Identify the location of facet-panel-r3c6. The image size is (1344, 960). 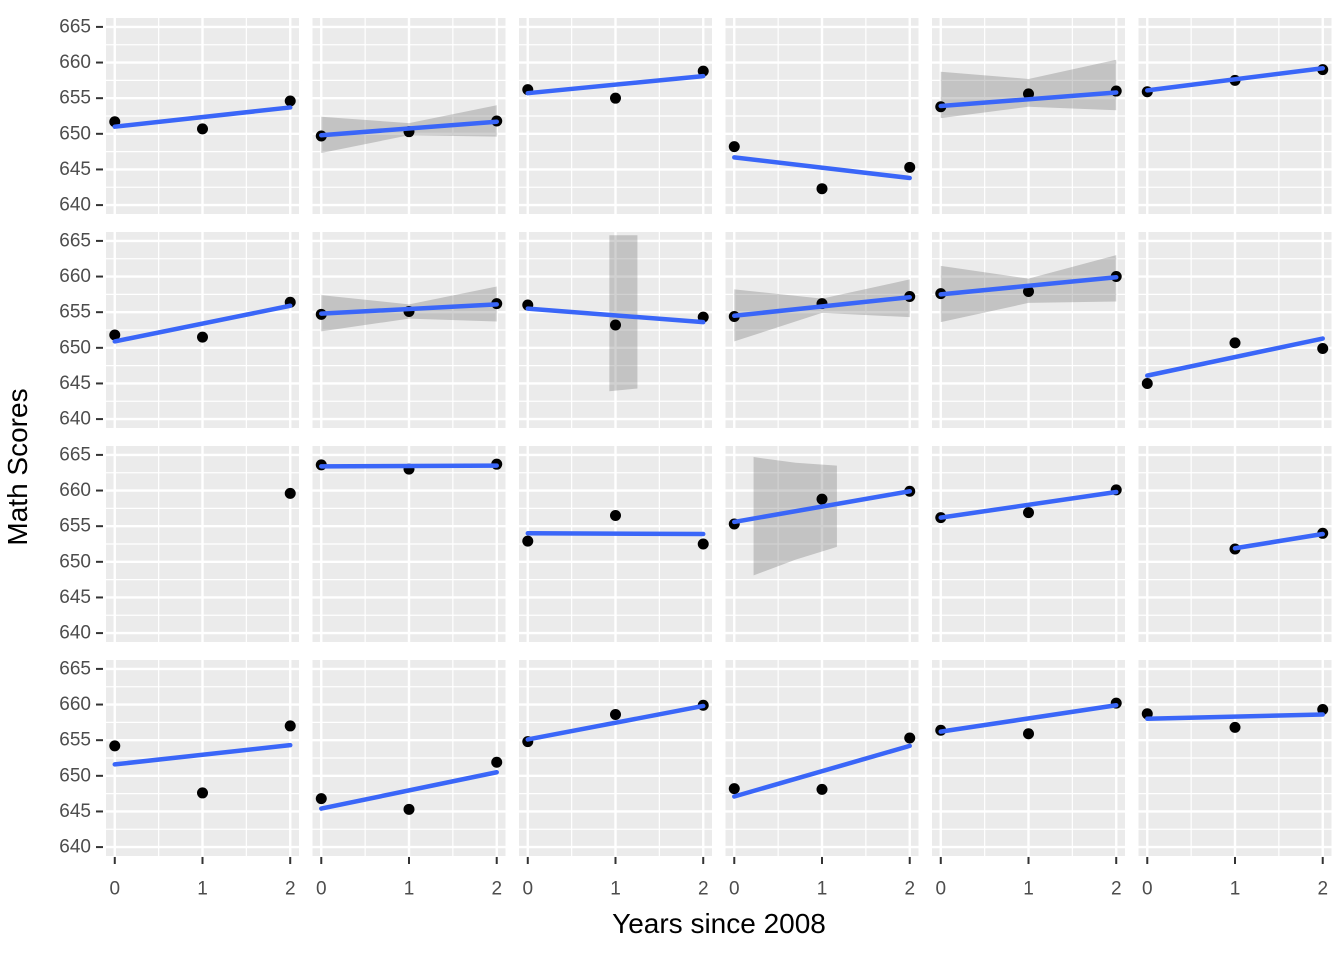
(1235, 544).